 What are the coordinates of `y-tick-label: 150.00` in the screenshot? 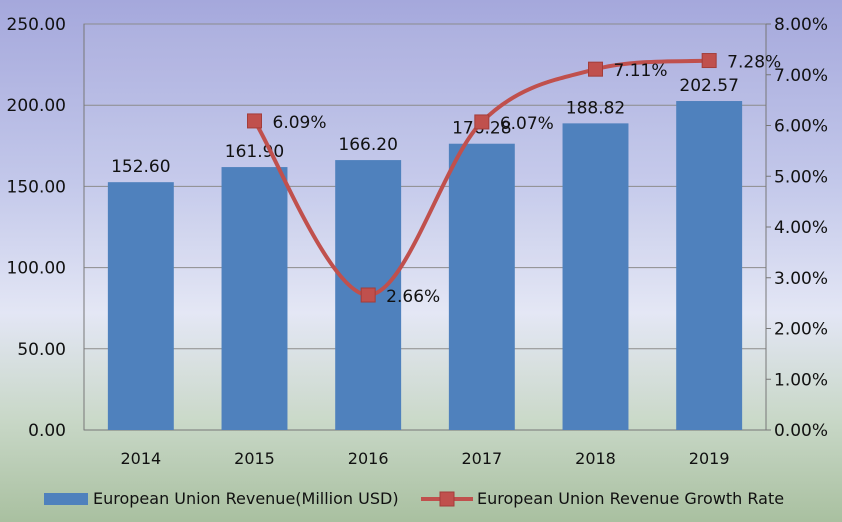 It's located at (36, 187).